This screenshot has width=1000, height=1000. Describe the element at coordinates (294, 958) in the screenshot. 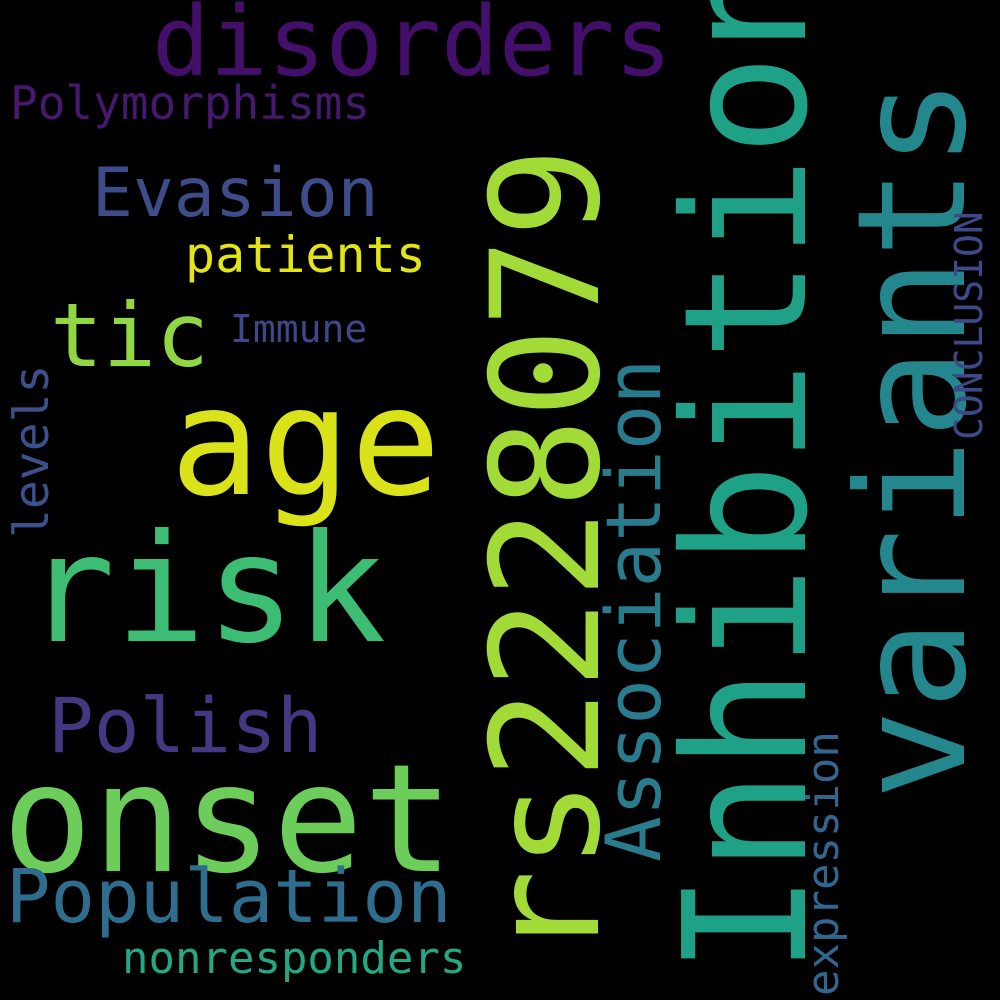

I see `word-nonresponders: nonresponders` at that location.